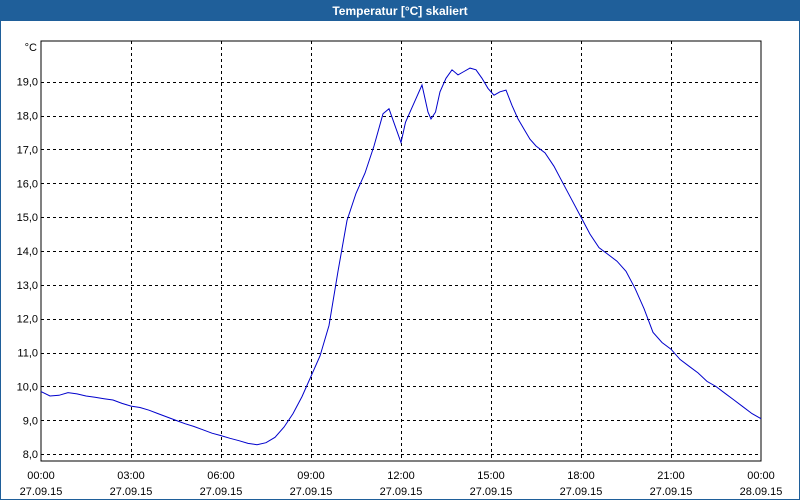 The height and width of the screenshot is (500, 800). I want to click on x-tick-time-label: 12:00, so click(401, 476).